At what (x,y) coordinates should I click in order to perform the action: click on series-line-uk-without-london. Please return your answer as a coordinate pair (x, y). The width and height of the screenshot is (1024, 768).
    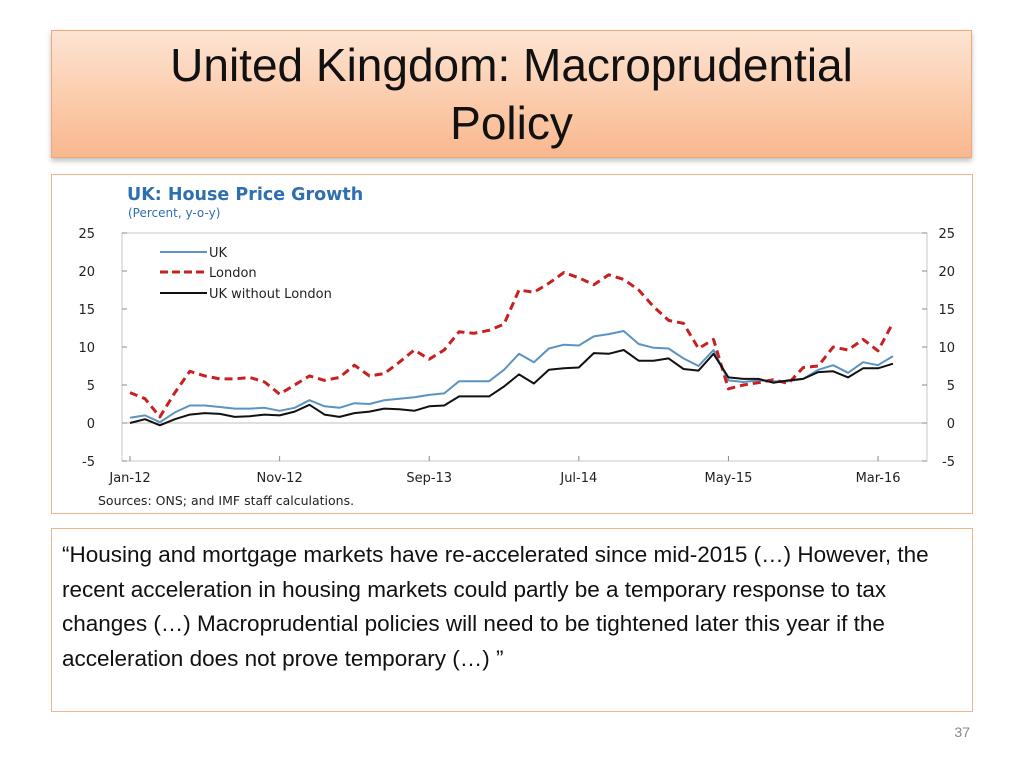
    Looking at the image, I should click on (511, 388).